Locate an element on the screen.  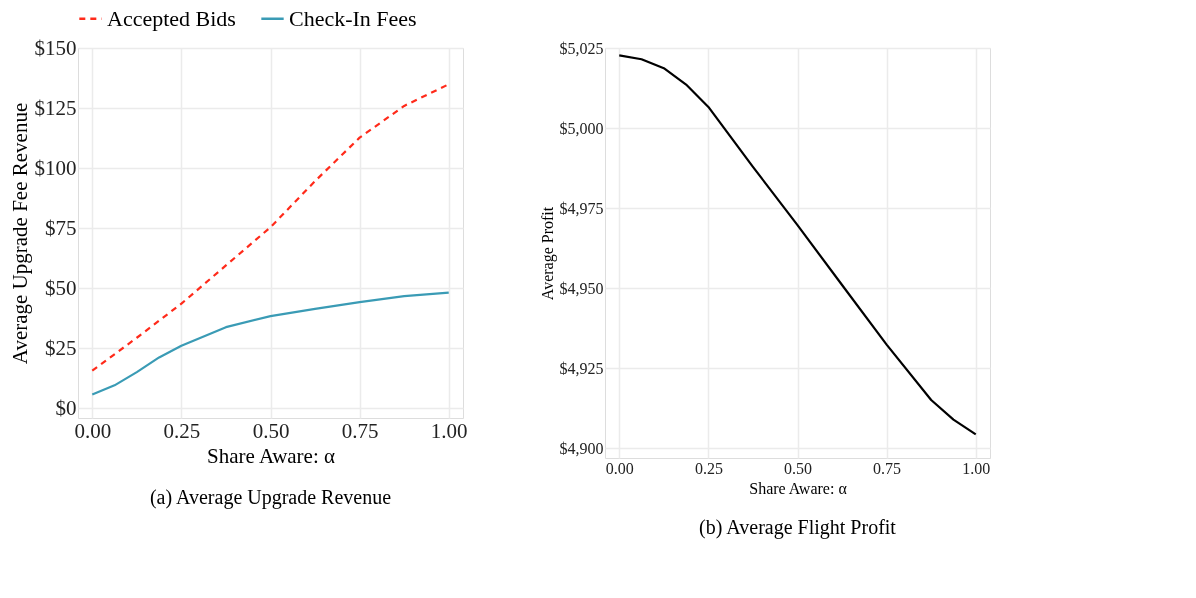
y-tick-label: $100 is located at coordinates (55, 167).